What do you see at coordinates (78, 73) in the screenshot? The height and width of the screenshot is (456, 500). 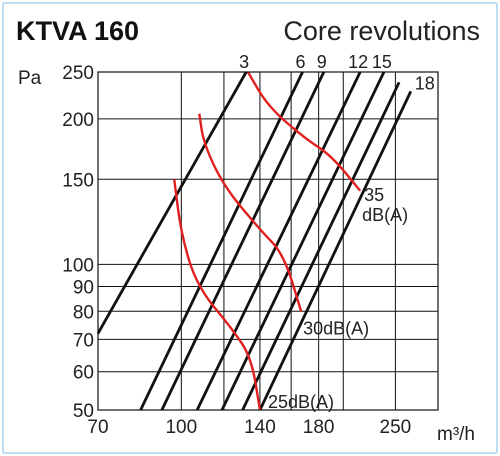 I see `y-tick-label: 250` at bounding box center [78, 73].